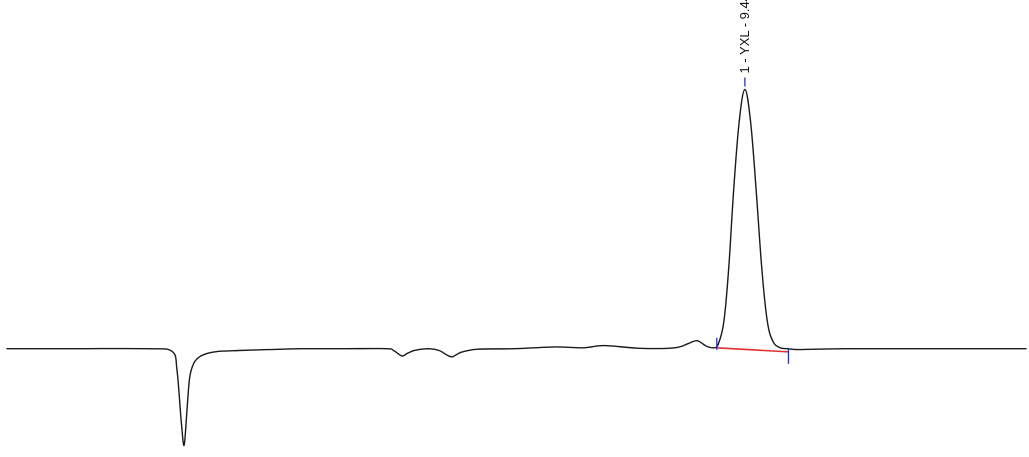 This screenshot has height=457, width=1029. Describe the element at coordinates (752, 350) in the screenshot. I see `peak-baseline` at that location.